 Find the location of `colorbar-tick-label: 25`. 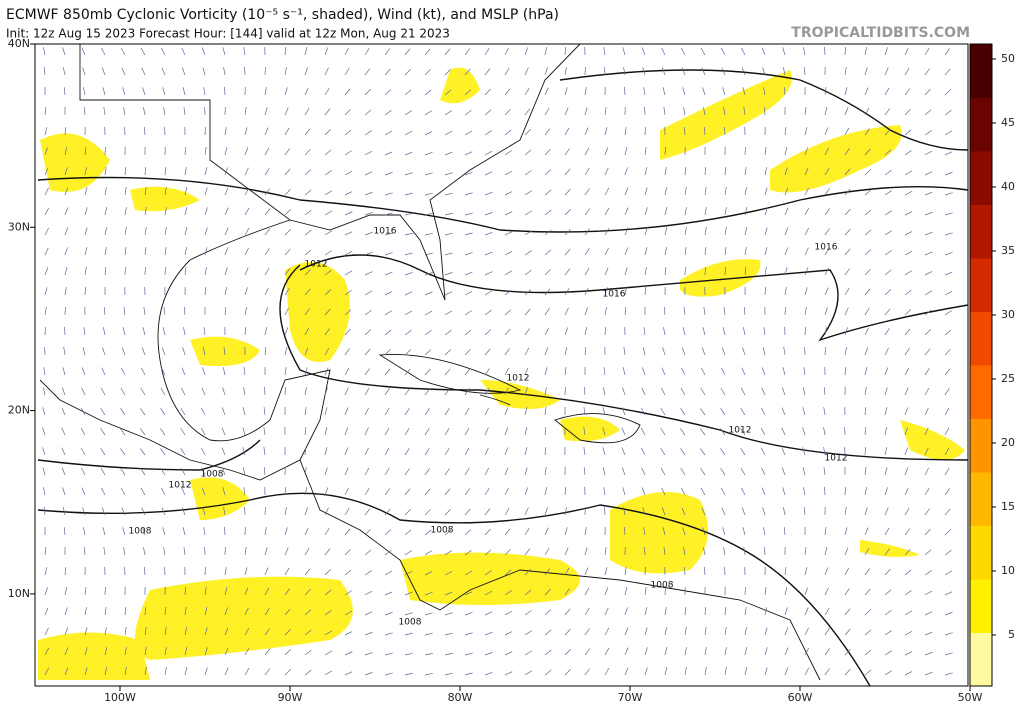

colorbar-tick-label: 25 is located at coordinates (1008, 378).